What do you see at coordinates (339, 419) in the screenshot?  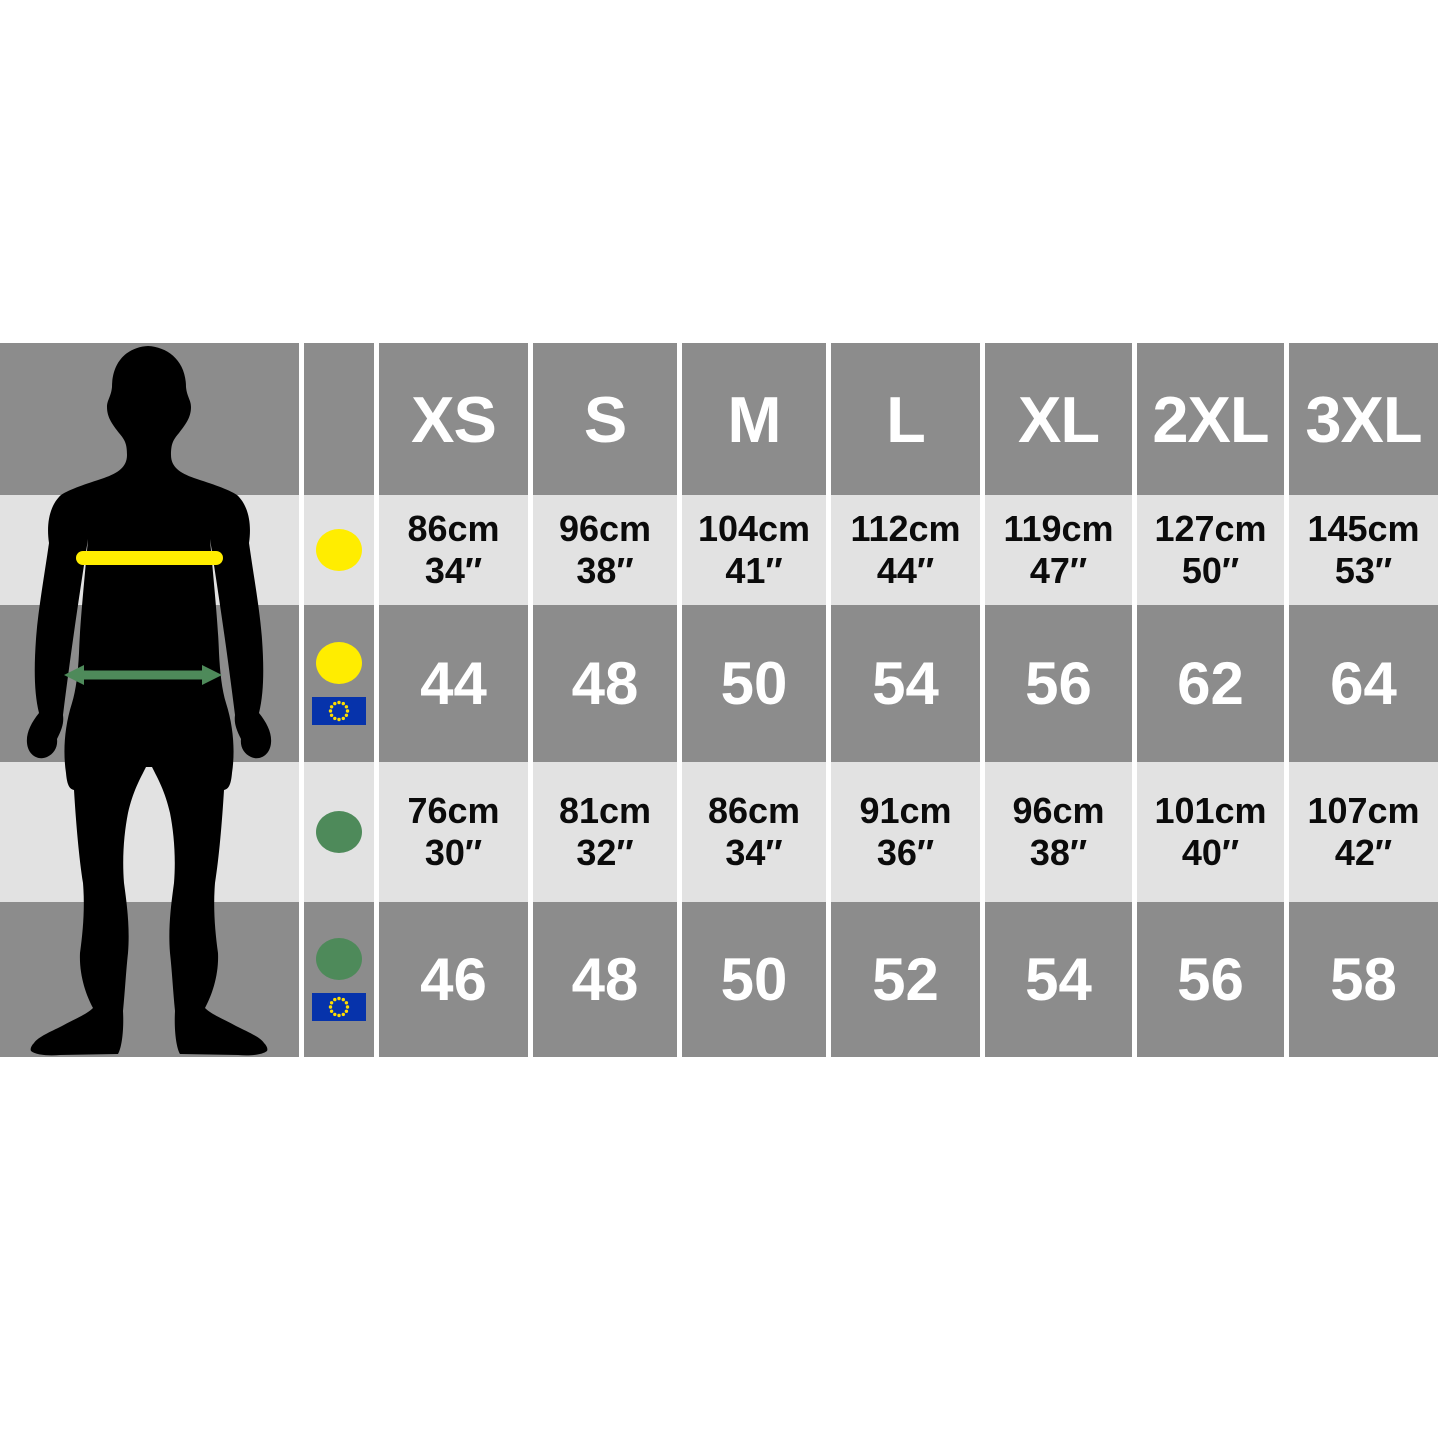 I see `icon-column-header-spacer` at bounding box center [339, 419].